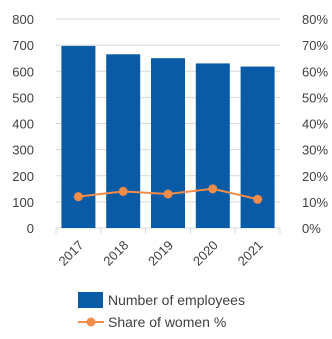 This screenshot has height=339, width=332. I want to click on y-right-tick-label: 50%, so click(315, 97).